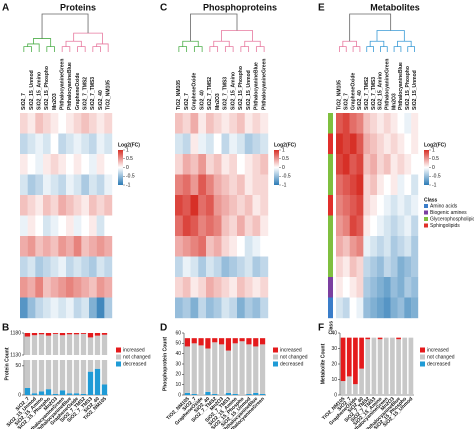 The width and height of the screenshot is (474, 429). What do you see at coordinates (108, 95) in the screenshot?
I see `column-label: TiO2_NM105` at bounding box center [108, 95].